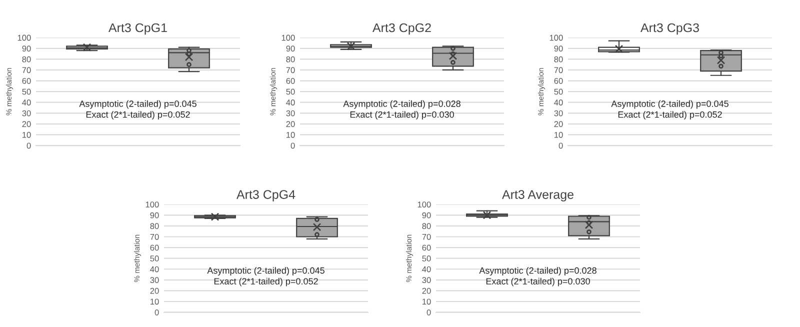  I want to click on chart-title: Art3 Average, so click(538, 196).